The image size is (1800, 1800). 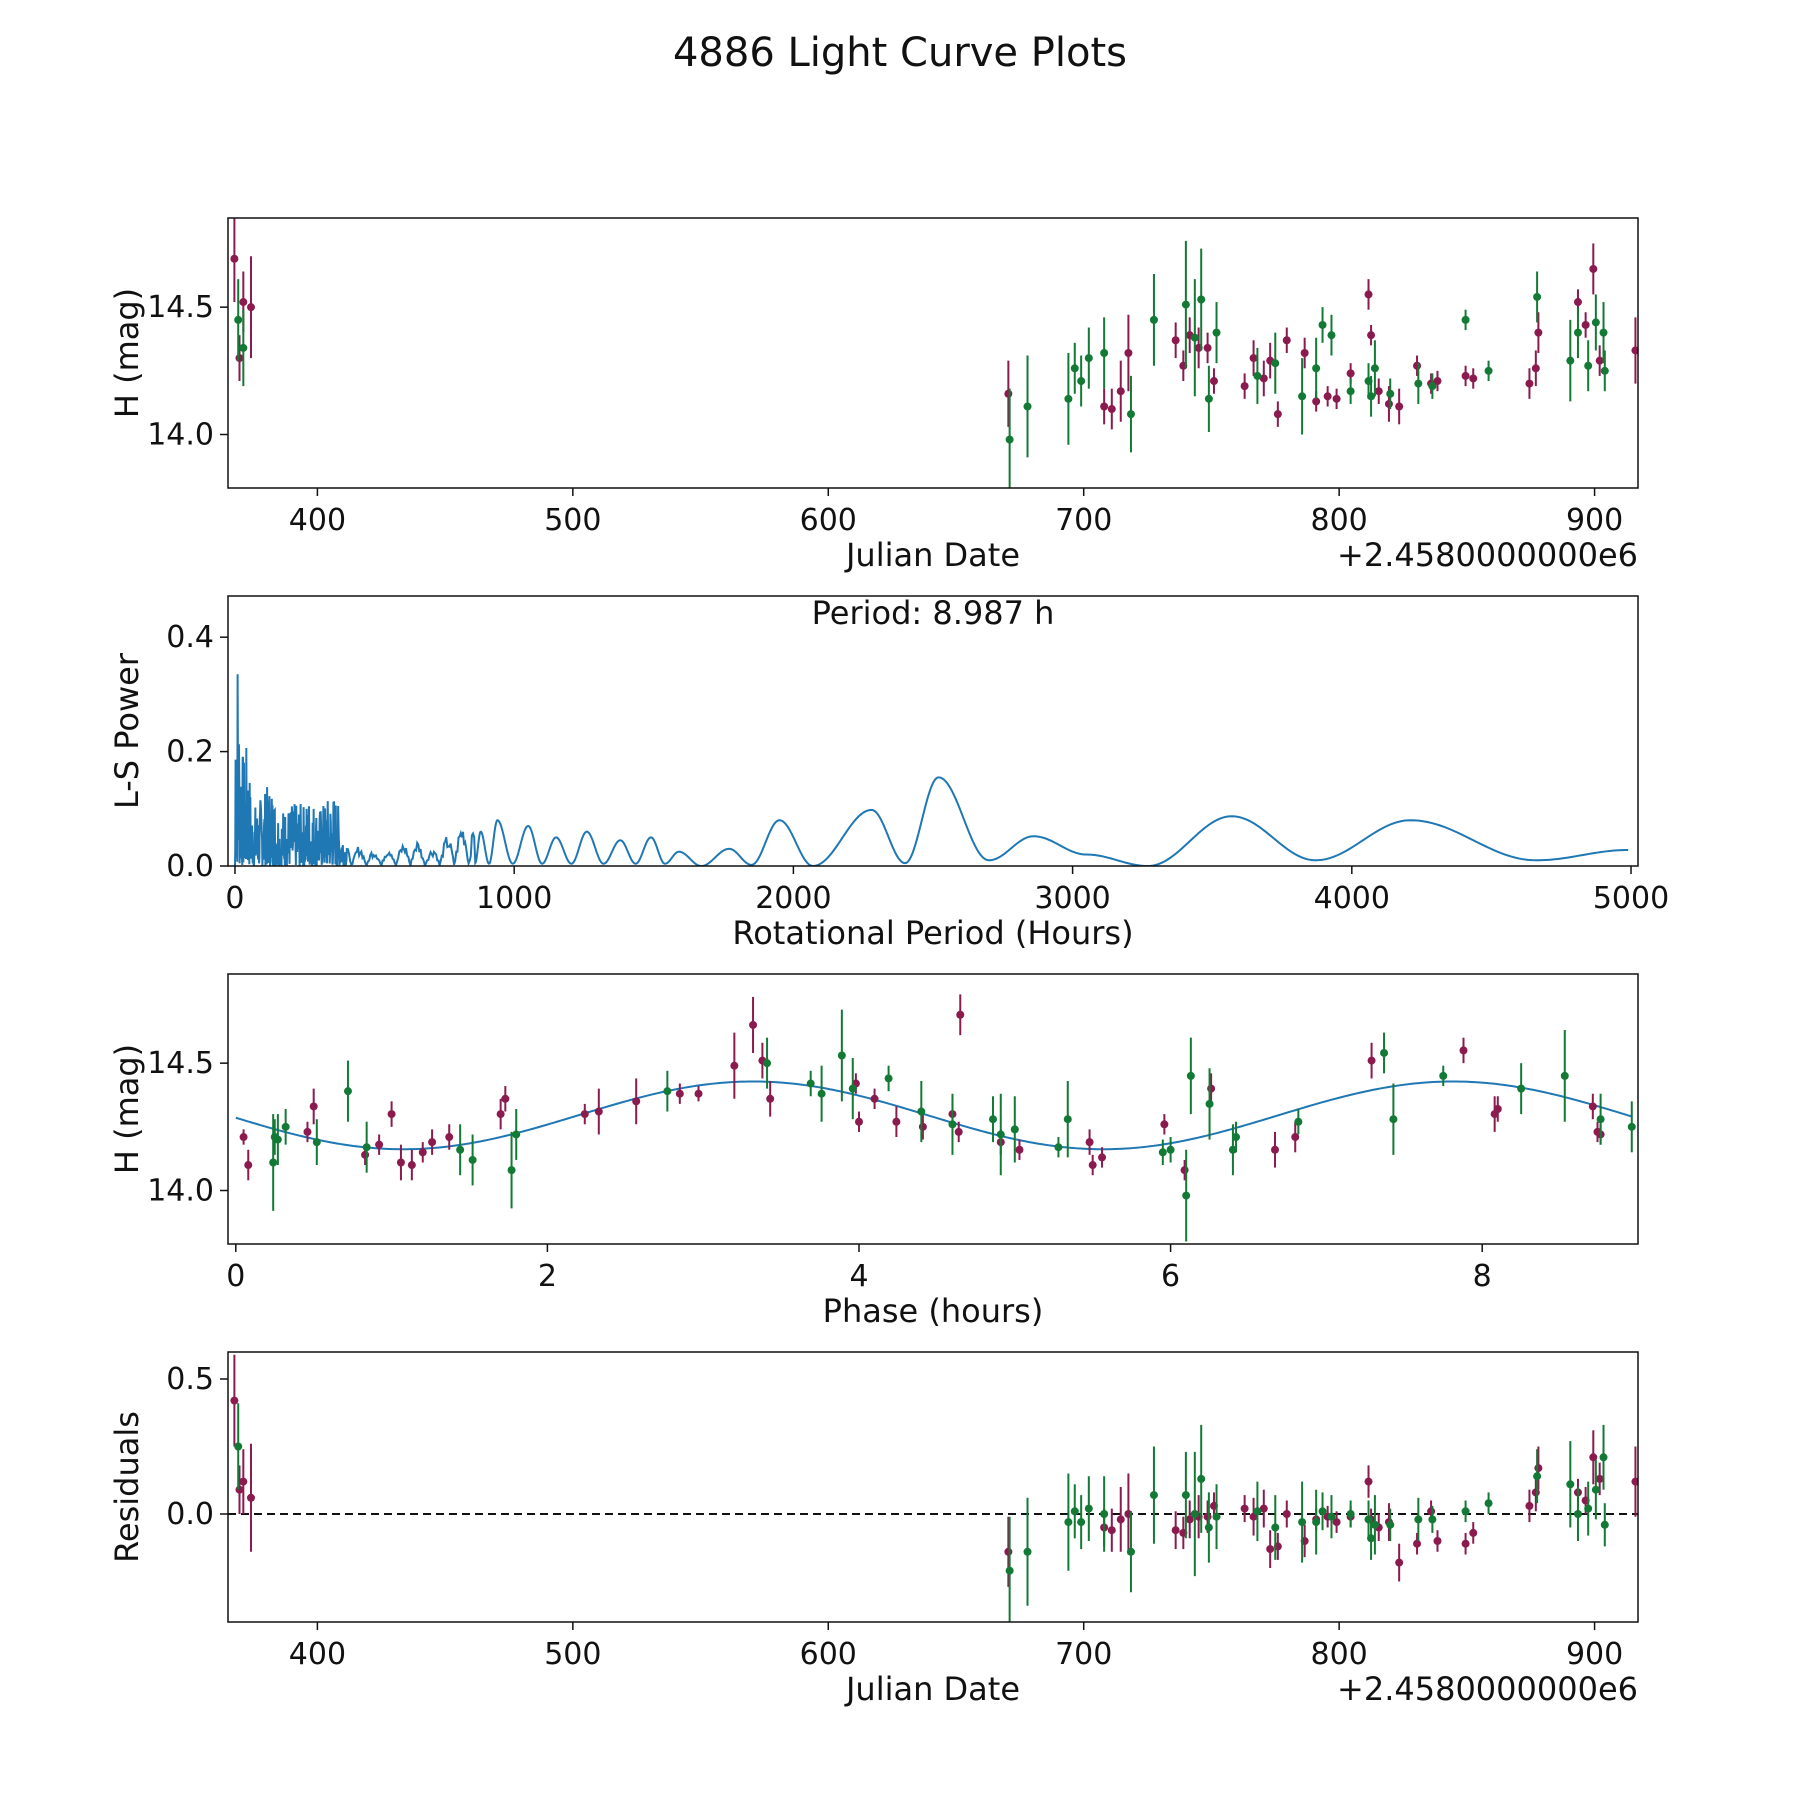 What do you see at coordinates (932, 933) in the screenshot?
I see `x-axis-label: Rotational Period (Hours)` at bounding box center [932, 933].